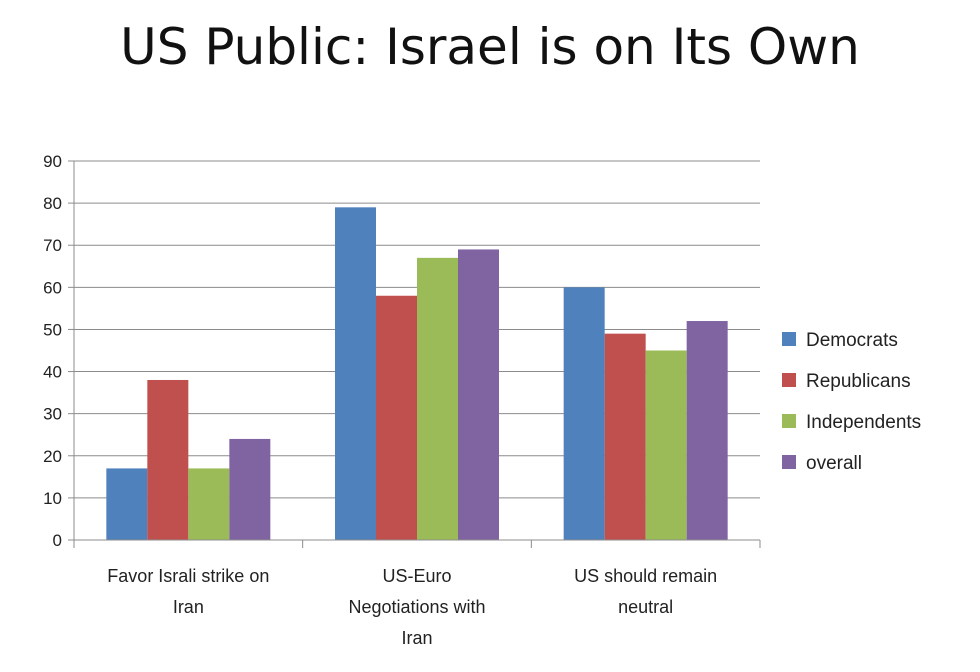  Describe the element at coordinates (858, 381) in the screenshot. I see `legend-label-republicans: Republicans` at that location.